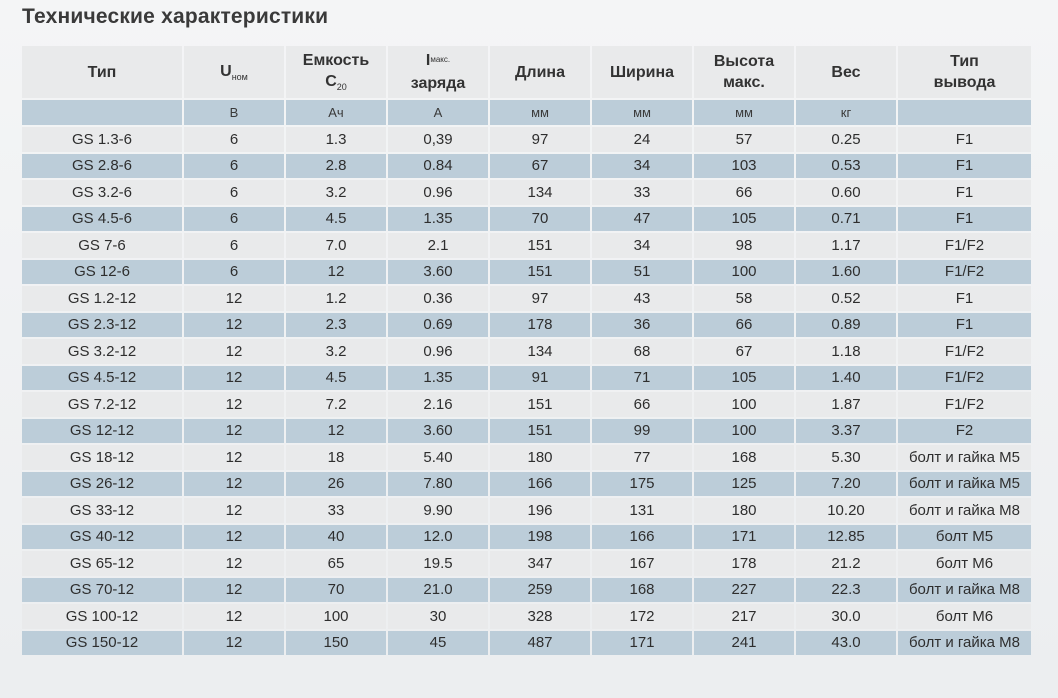 The image size is (1058, 698). I want to click on cell-type: GS 1.2-12, so click(102, 298).